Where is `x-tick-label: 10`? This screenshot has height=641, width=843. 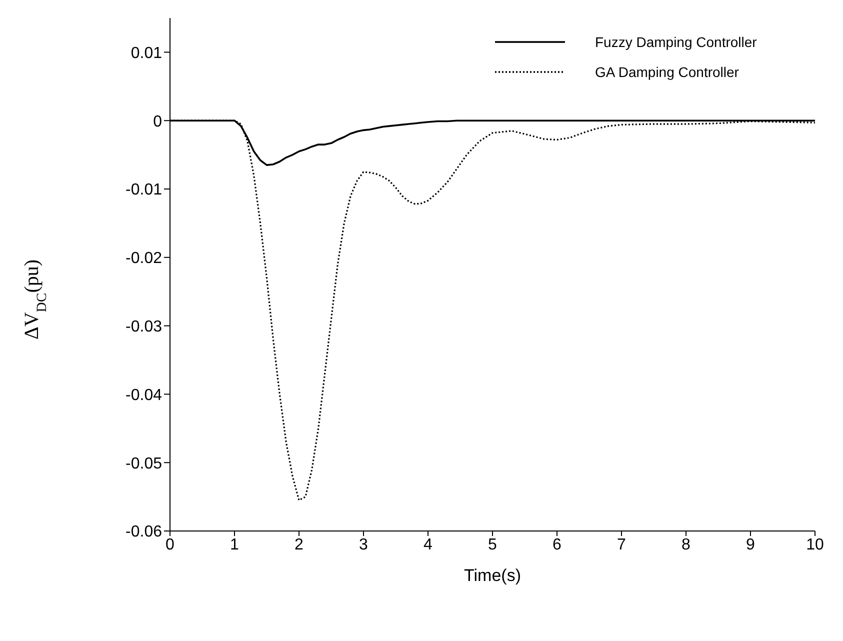 x-tick-label: 10 is located at coordinates (815, 545).